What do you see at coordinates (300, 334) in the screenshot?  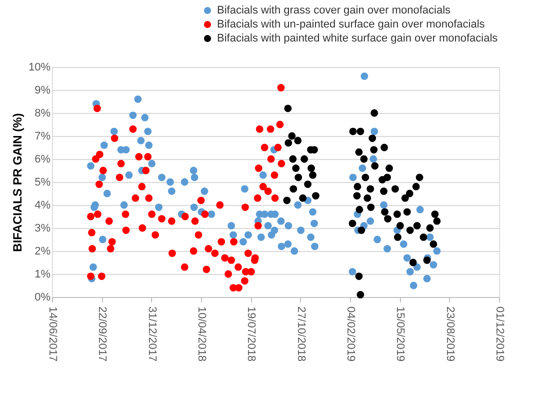 I see `x-tick-label: 27/10/2018` at bounding box center [300, 334].